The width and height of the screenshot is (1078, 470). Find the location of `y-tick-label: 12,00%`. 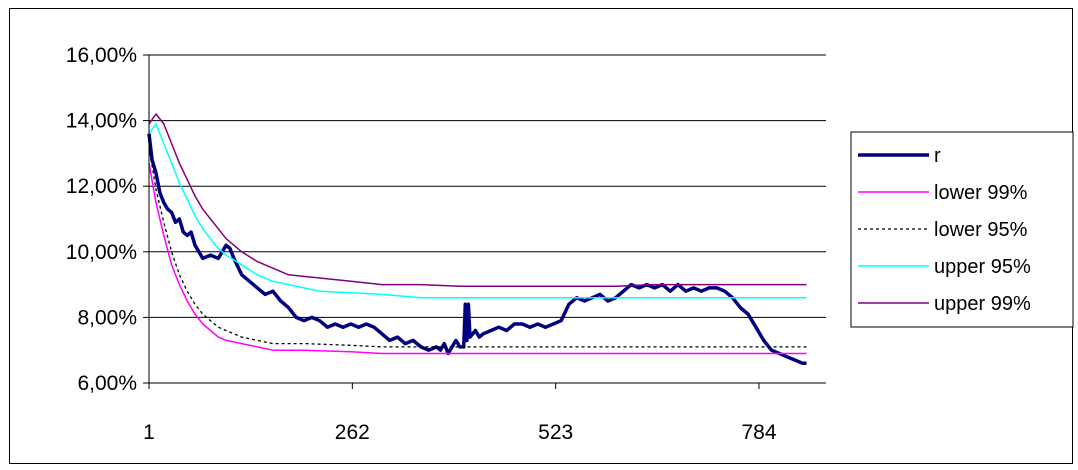

y-tick-label: 12,00% is located at coordinates (101, 186).